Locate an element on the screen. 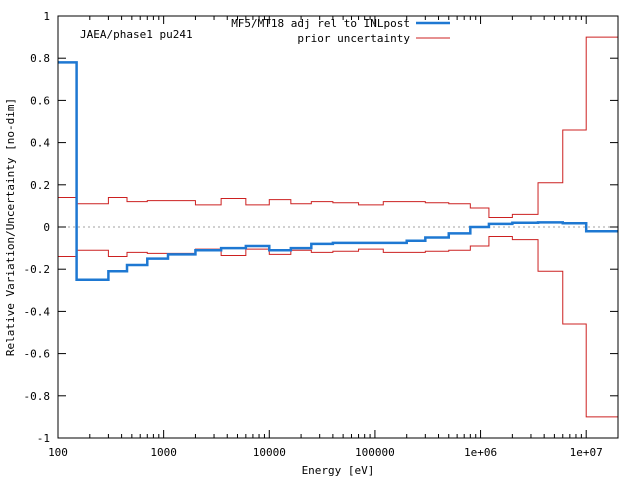 The width and height of the screenshot is (640, 480). y-tick-label: 0.4 is located at coordinates (40, 143).